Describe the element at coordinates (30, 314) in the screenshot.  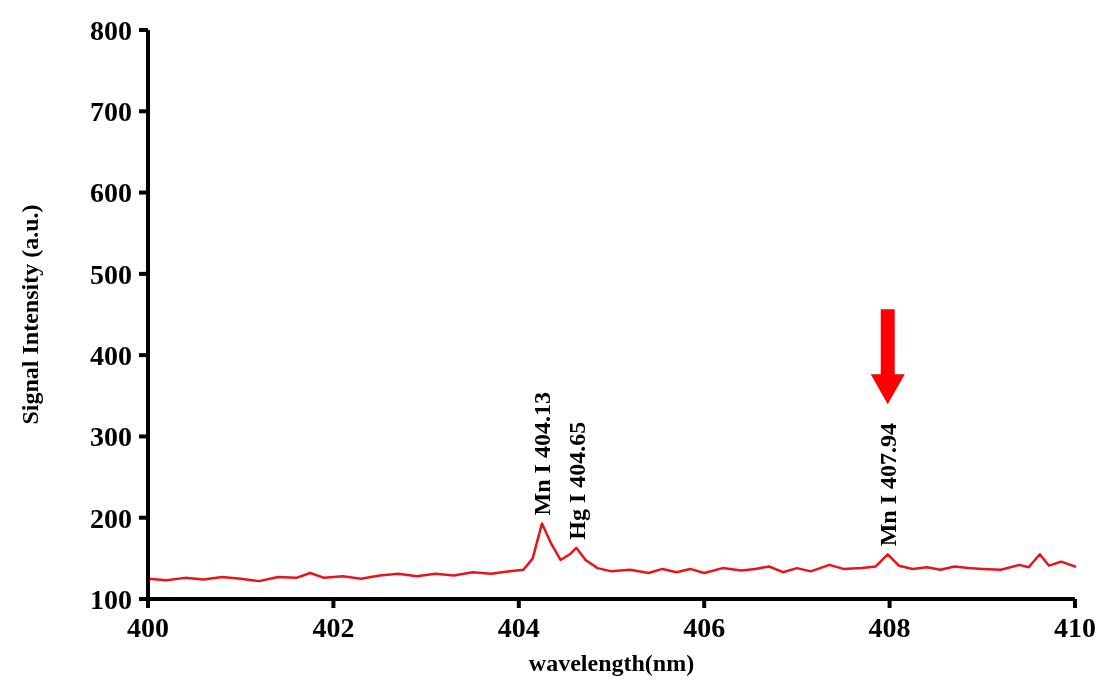
I see `y-axis-title: Signal Intensity (a.u.)` at that location.